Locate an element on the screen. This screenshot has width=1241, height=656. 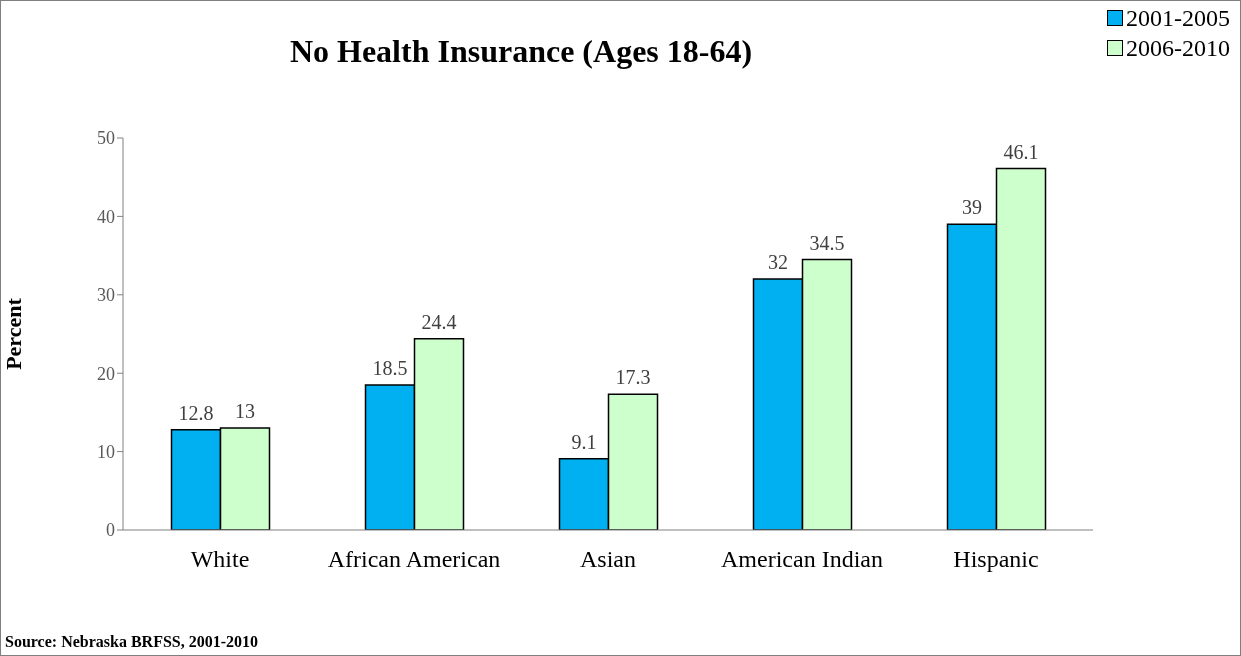
y-tick-label: 40 is located at coordinates (106, 216).